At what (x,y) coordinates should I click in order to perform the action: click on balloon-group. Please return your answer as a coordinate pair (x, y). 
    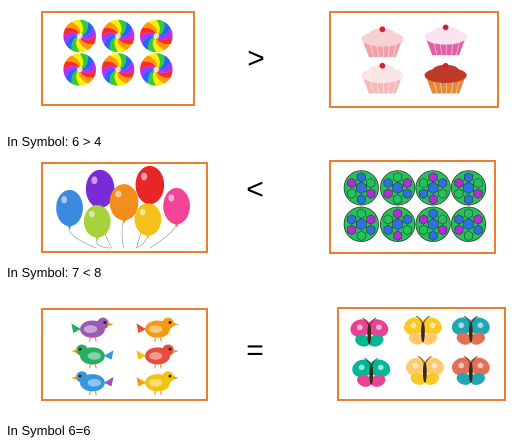
    Looking at the image, I should click on (123, 207).